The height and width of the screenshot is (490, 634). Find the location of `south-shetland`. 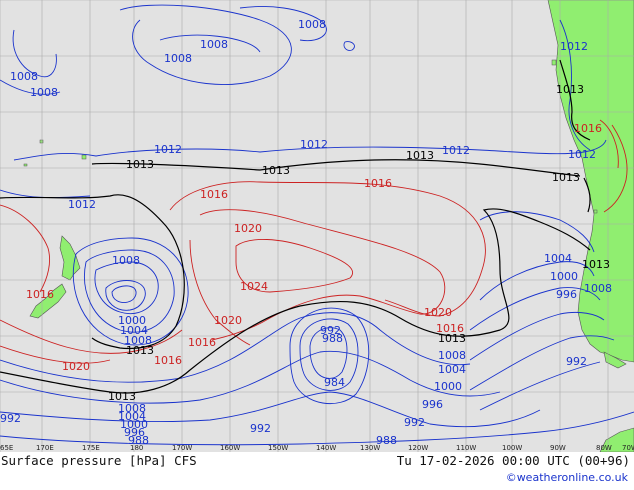

south-shetland is located at coordinates (616, 439).